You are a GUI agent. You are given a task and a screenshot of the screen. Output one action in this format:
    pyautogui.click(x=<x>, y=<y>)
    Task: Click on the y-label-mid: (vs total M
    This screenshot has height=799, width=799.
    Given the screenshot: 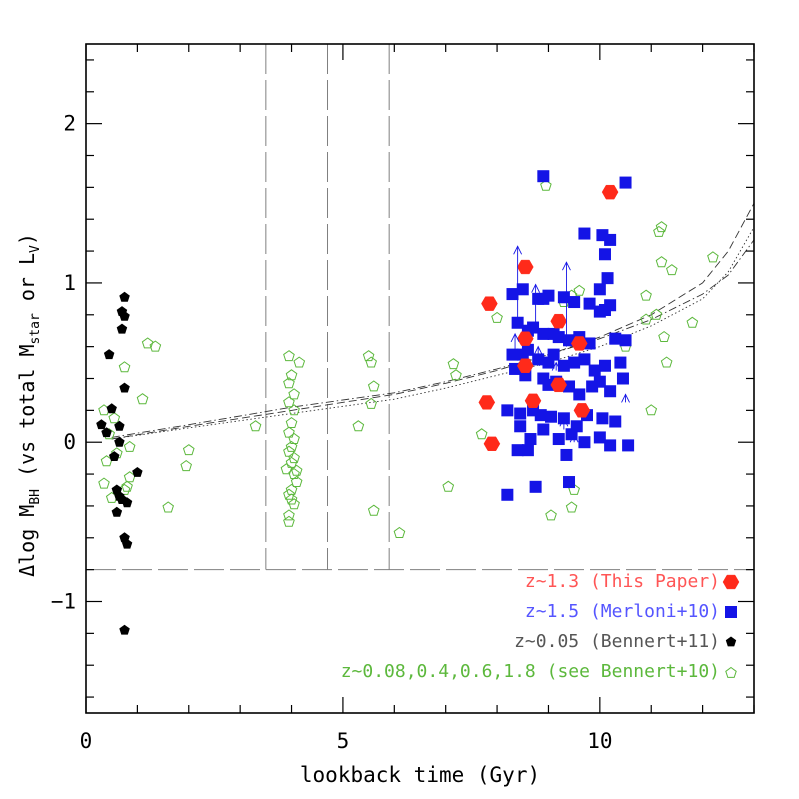 What is the action you would take?
    pyautogui.click(x=27, y=417)
    